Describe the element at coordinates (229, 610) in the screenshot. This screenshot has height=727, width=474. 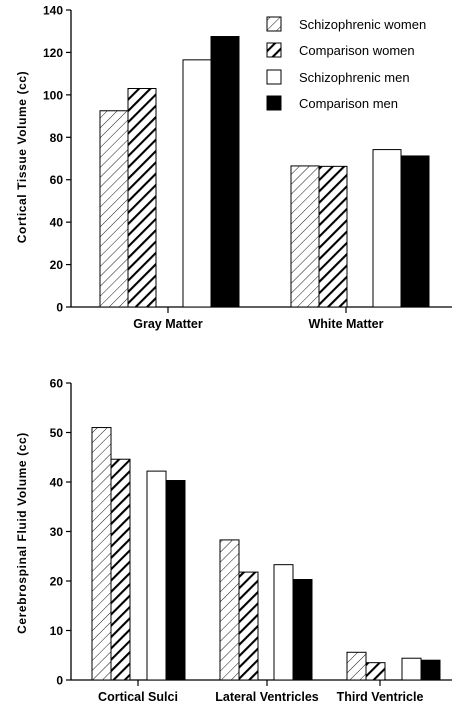
I see `bottom-bar-lateral-ventricles-schizophrenic-women` at that location.